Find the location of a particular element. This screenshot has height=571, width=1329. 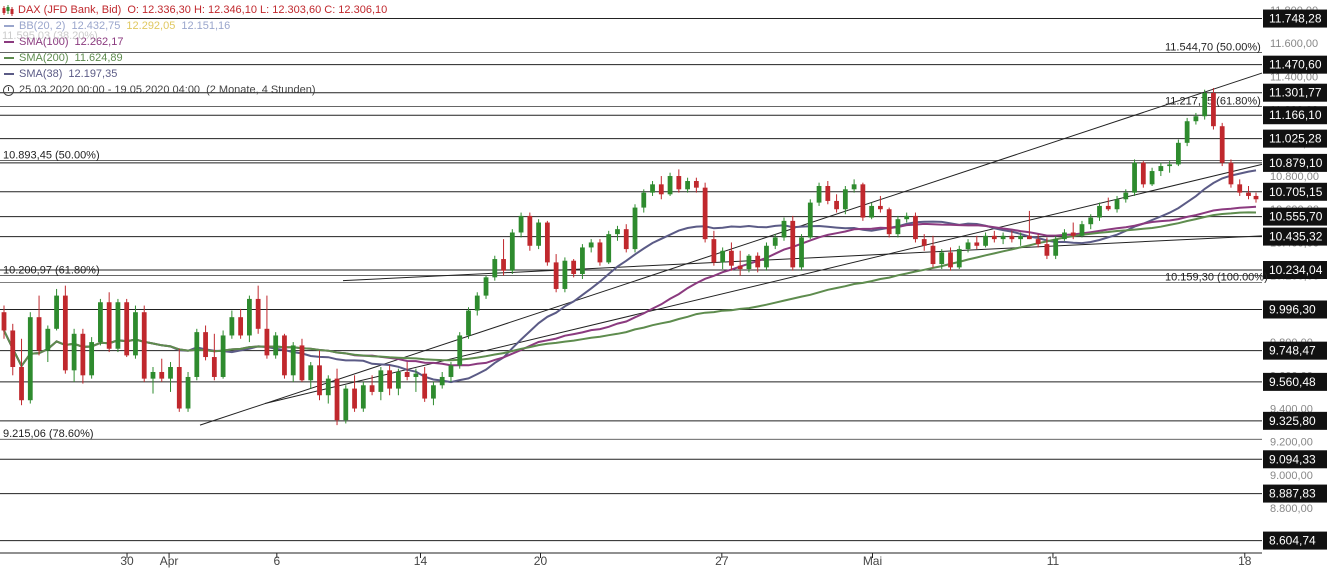

fib-label: 10.893,45 (50.00%) is located at coordinates (51, 156).